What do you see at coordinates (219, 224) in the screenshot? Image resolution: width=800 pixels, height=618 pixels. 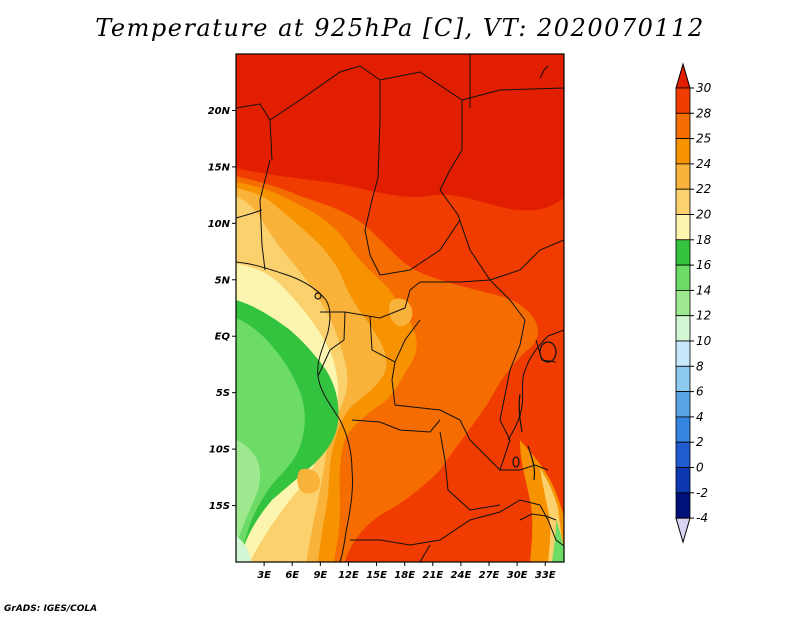 I see `lat-tick-label: 10N` at bounding box center [219, 224].